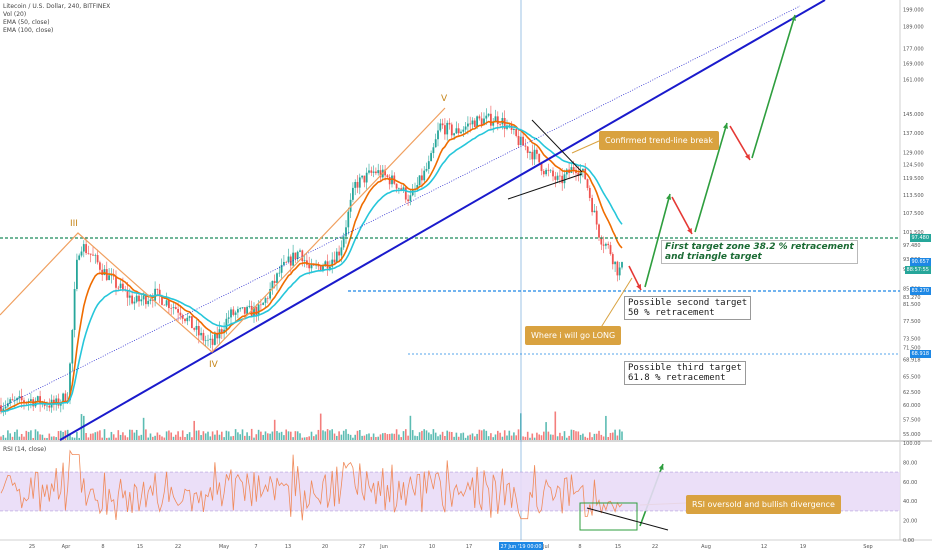 The height and width of the screenshot is (550, 932). What do you see at coordinates (573, 335) in the screenshot?
I see `go-long-callout: Where i will go LONG` at bounding box center [573, 335].